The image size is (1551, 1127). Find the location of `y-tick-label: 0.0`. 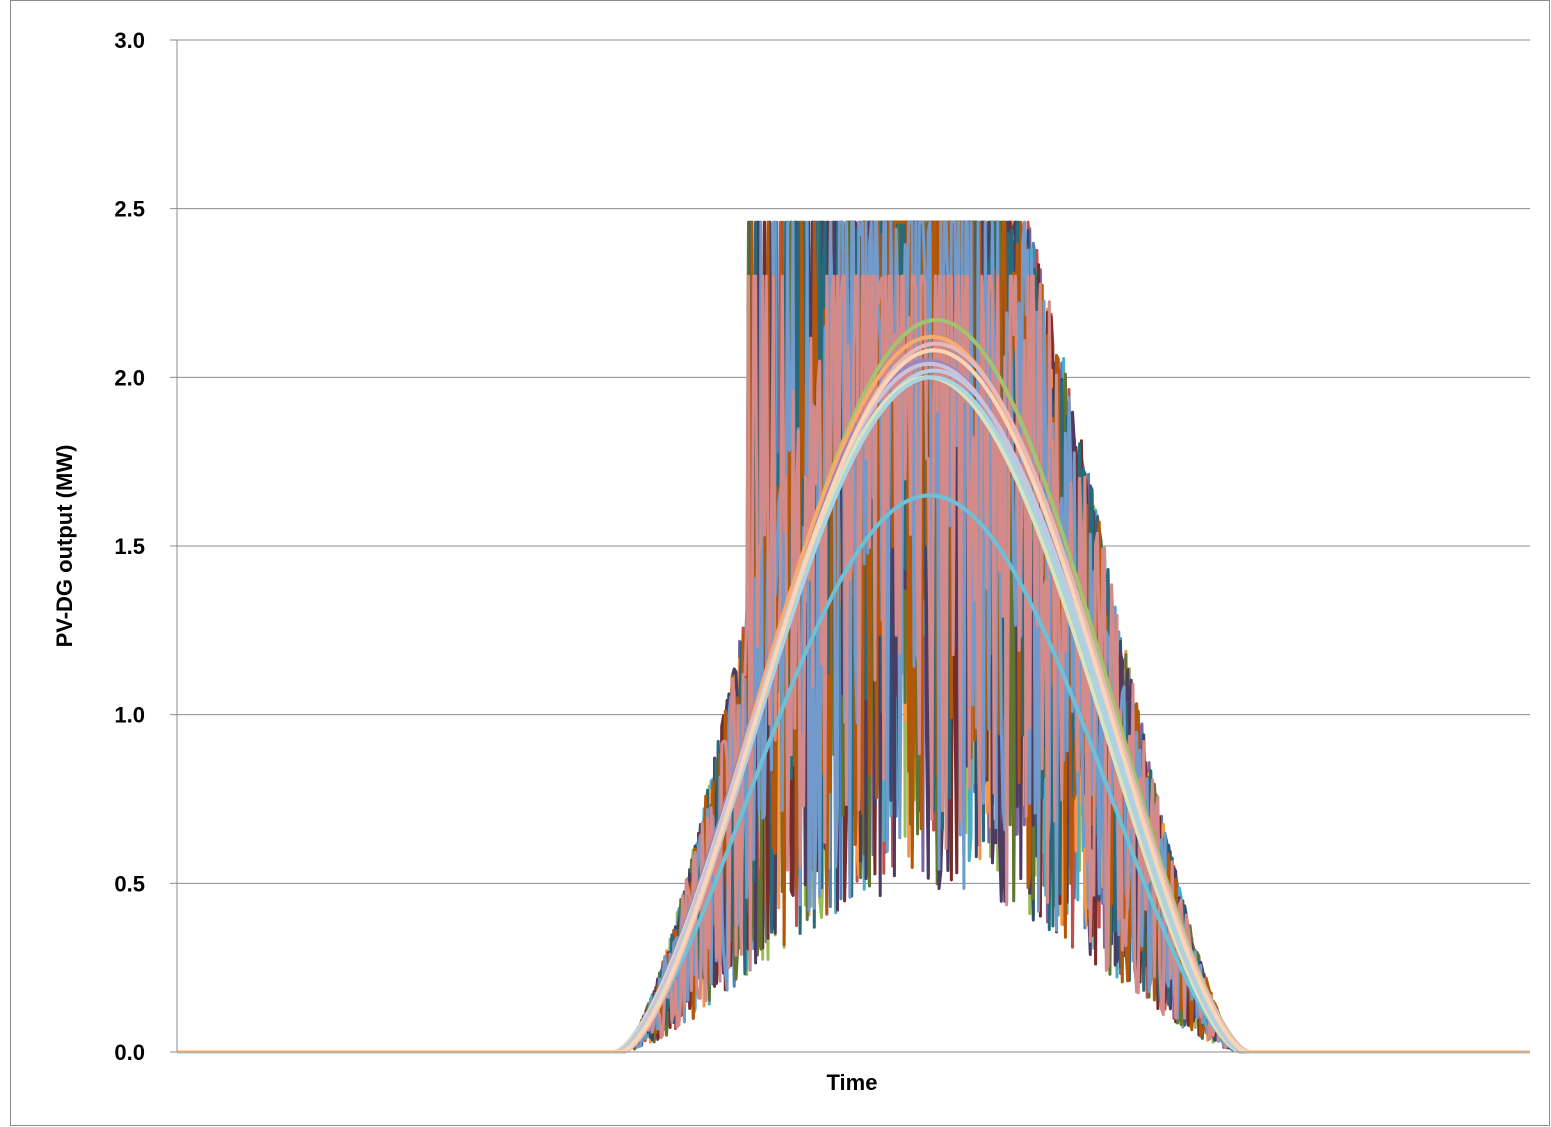

y-tick-label: 0.0 is located at coordinates (129, 1052).